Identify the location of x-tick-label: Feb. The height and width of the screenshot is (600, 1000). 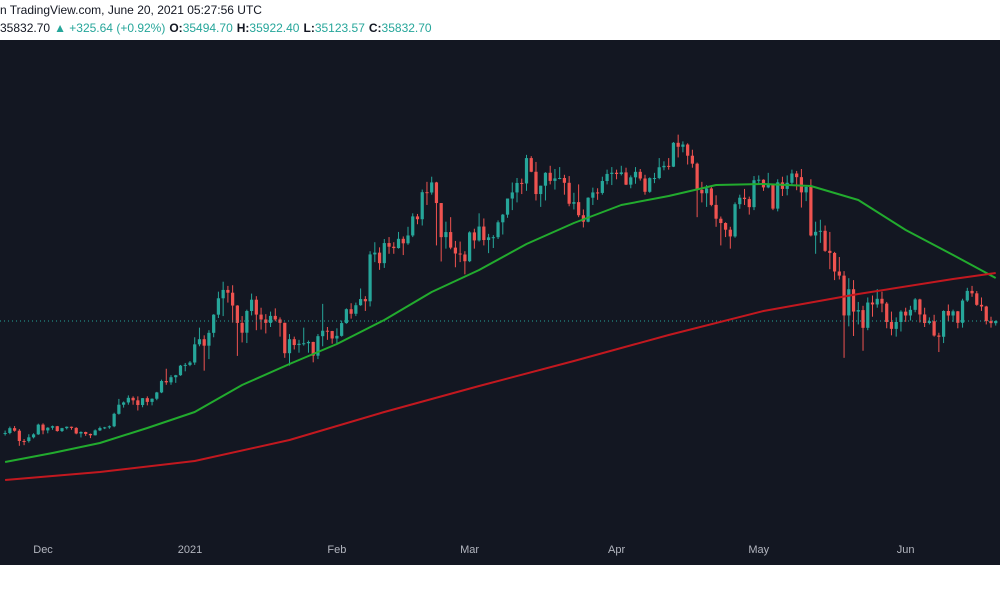
(336, 550).